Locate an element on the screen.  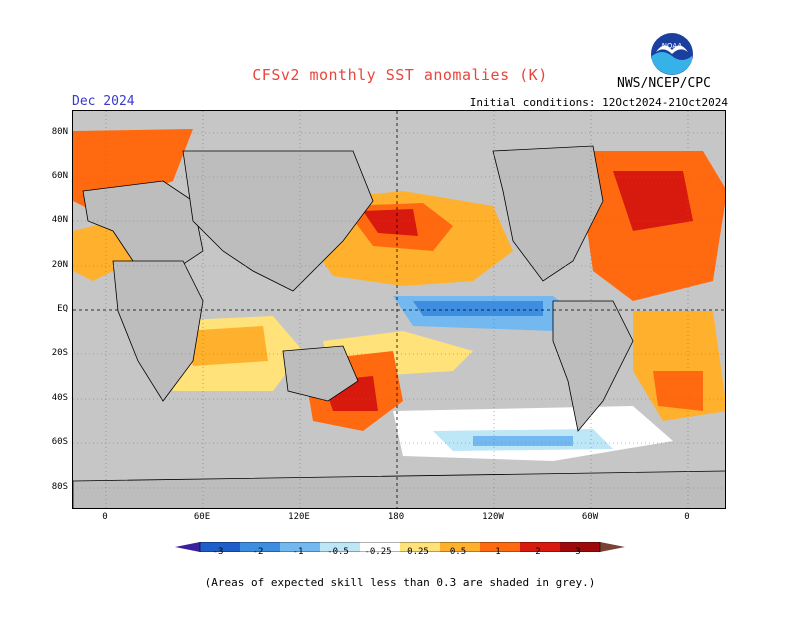
lat-label-80s: 80S is located at coordinates (59, 487).